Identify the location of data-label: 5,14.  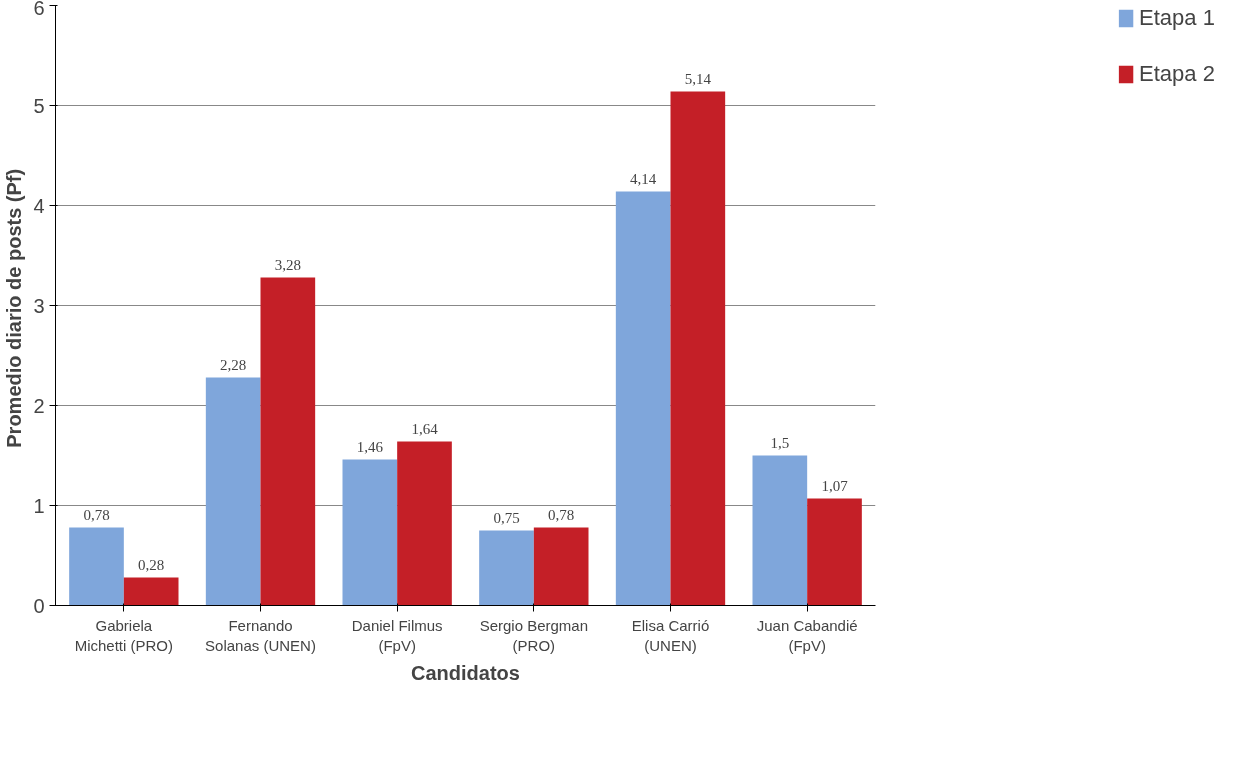
(698, 78).